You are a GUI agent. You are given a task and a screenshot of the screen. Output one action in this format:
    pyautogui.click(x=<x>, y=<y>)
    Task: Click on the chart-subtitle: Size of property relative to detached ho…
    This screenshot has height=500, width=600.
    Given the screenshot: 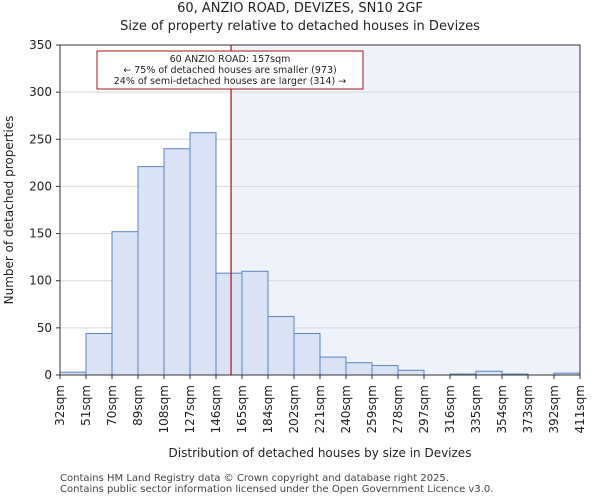 What is the action you would take?
    pyautogui.click(x=300, y=26)
    